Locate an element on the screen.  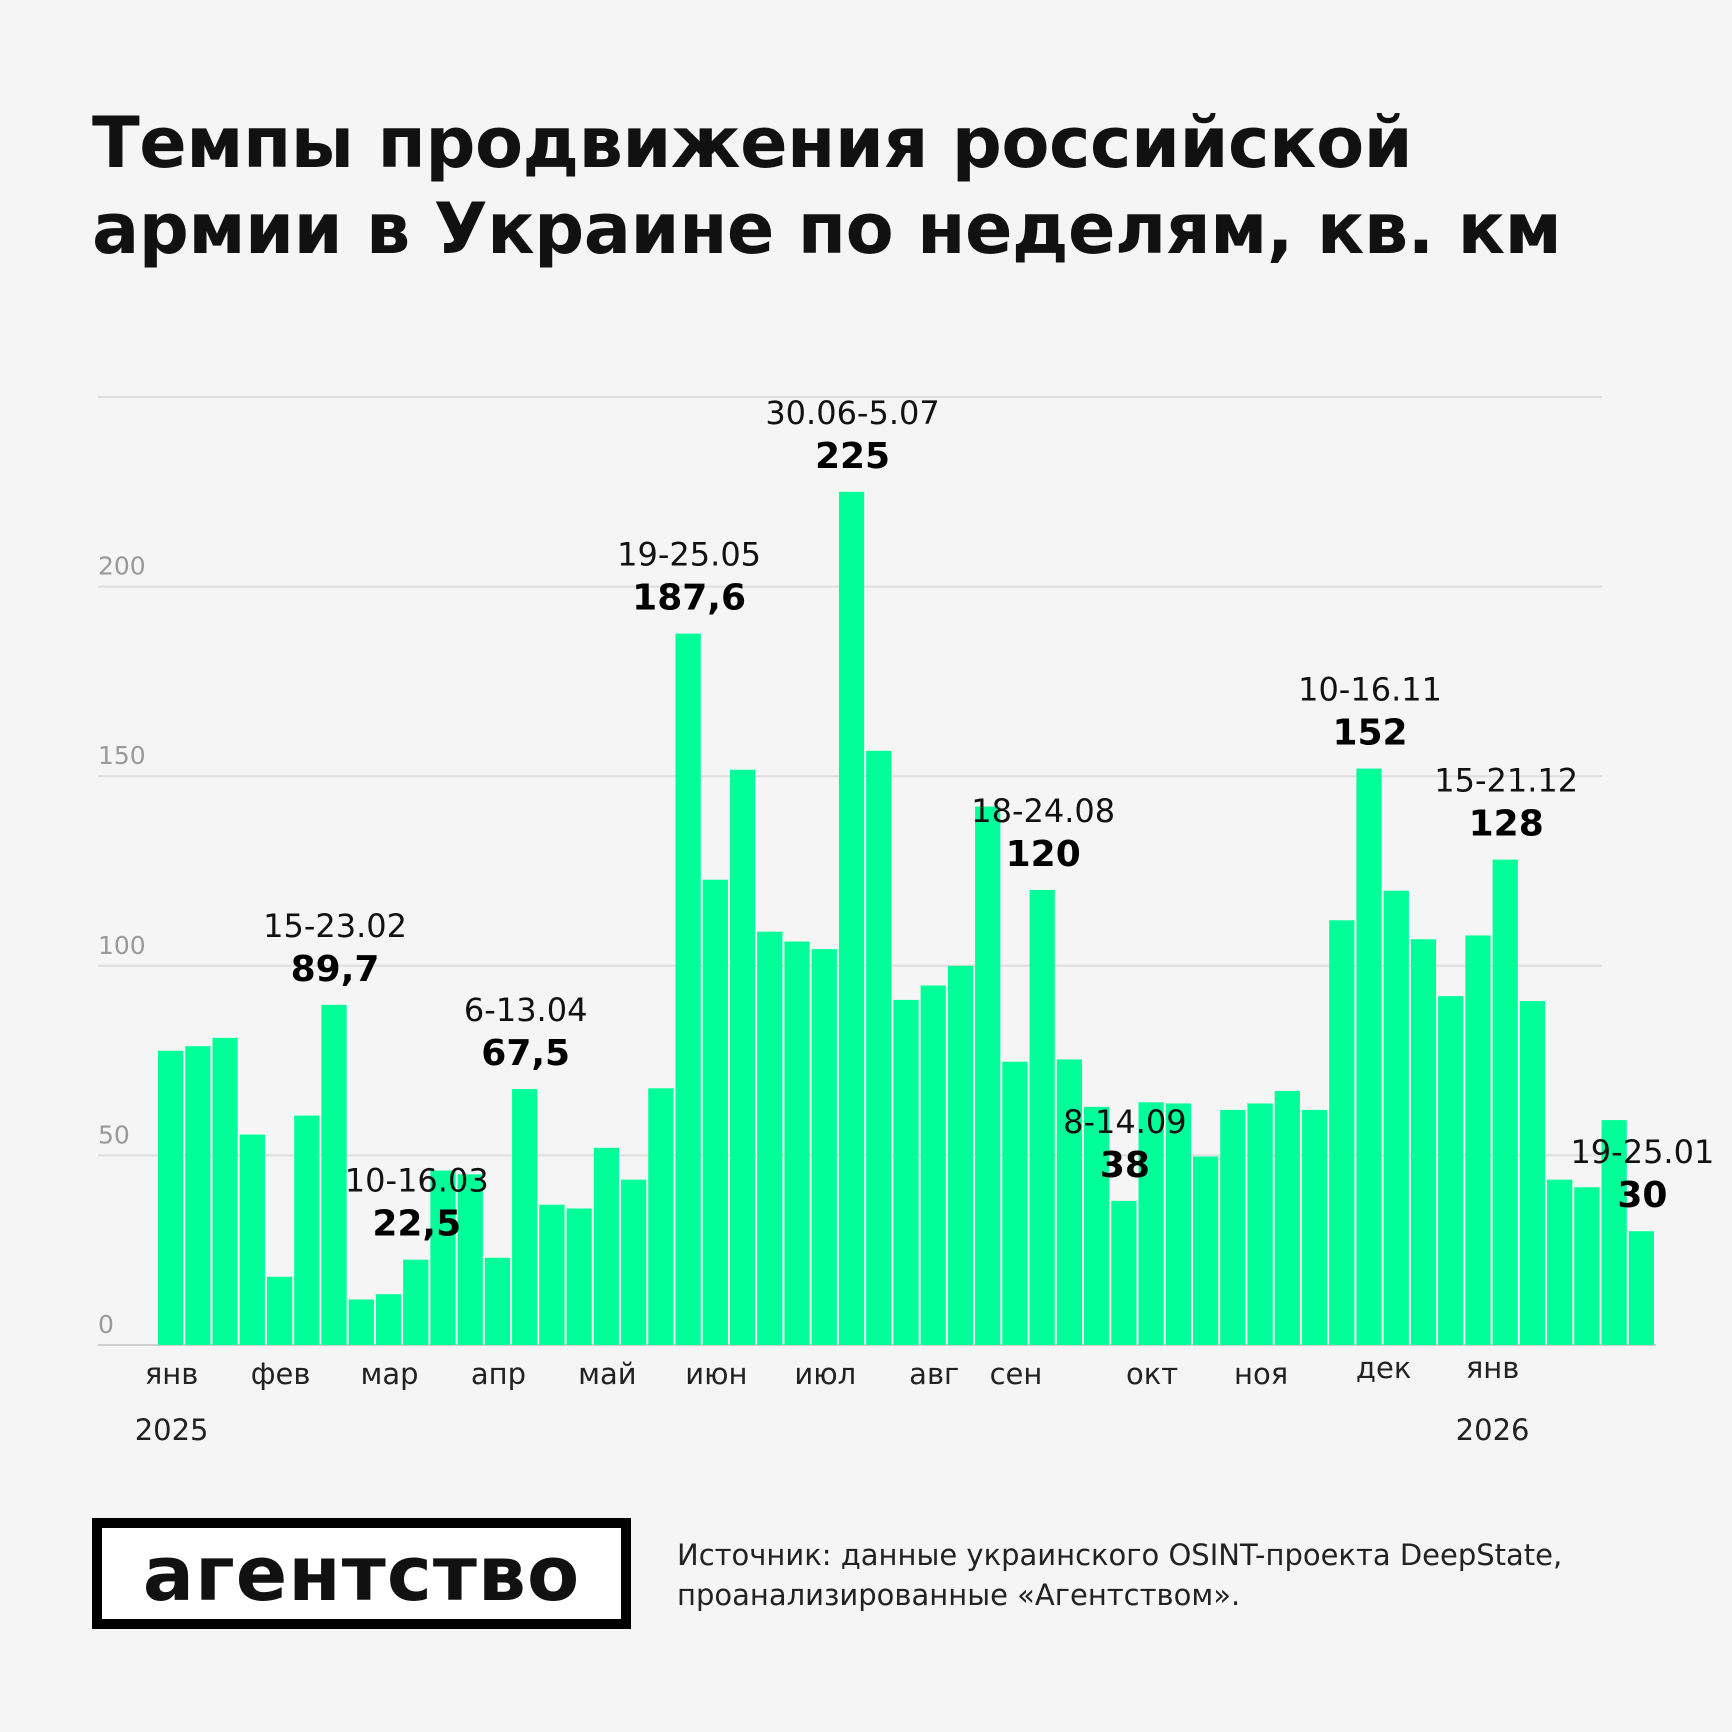
annotation-value: 30 is located at coordinates (1642, 1195).